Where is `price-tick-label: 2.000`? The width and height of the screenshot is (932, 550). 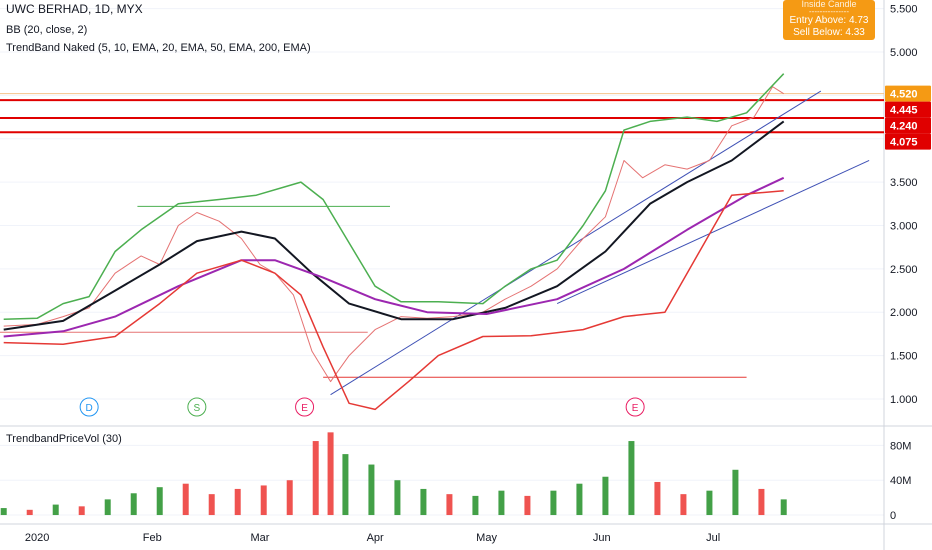 price-tick-label: 2.000 is located at coordinates (904, 313).